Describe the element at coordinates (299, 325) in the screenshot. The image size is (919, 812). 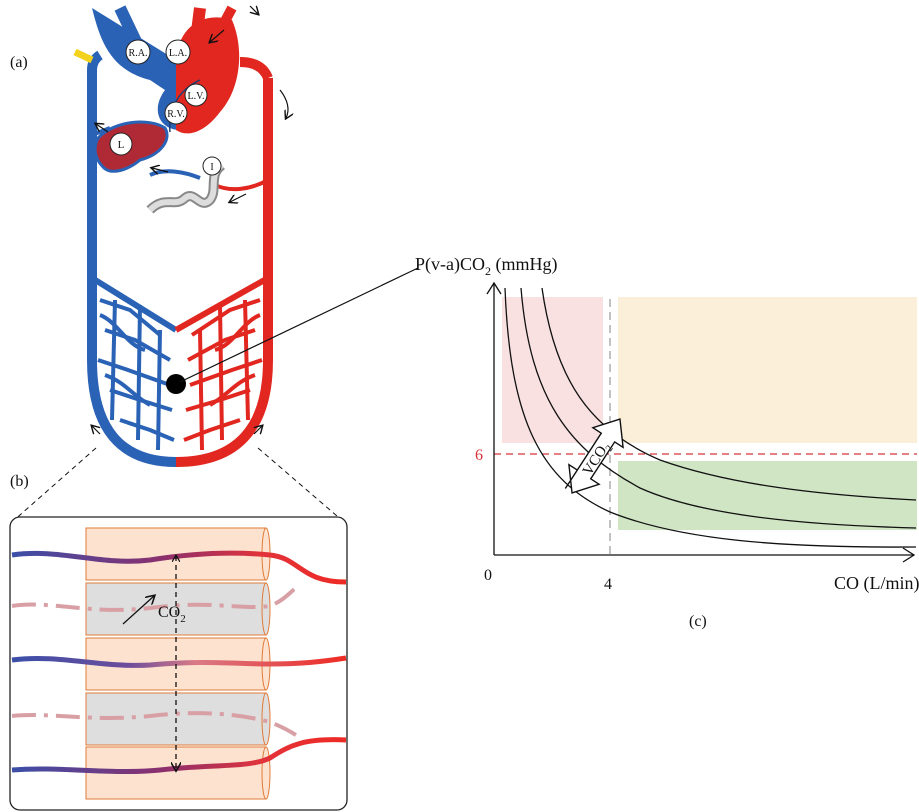
I see `leader-line` at that location.